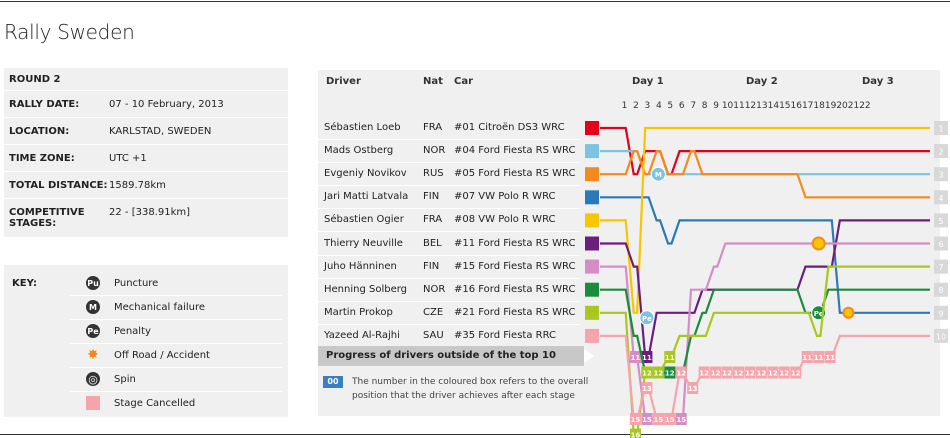  Describe the element at coordinates (624, 106) in the screenshot. I see `stage-number: 1` at that location.